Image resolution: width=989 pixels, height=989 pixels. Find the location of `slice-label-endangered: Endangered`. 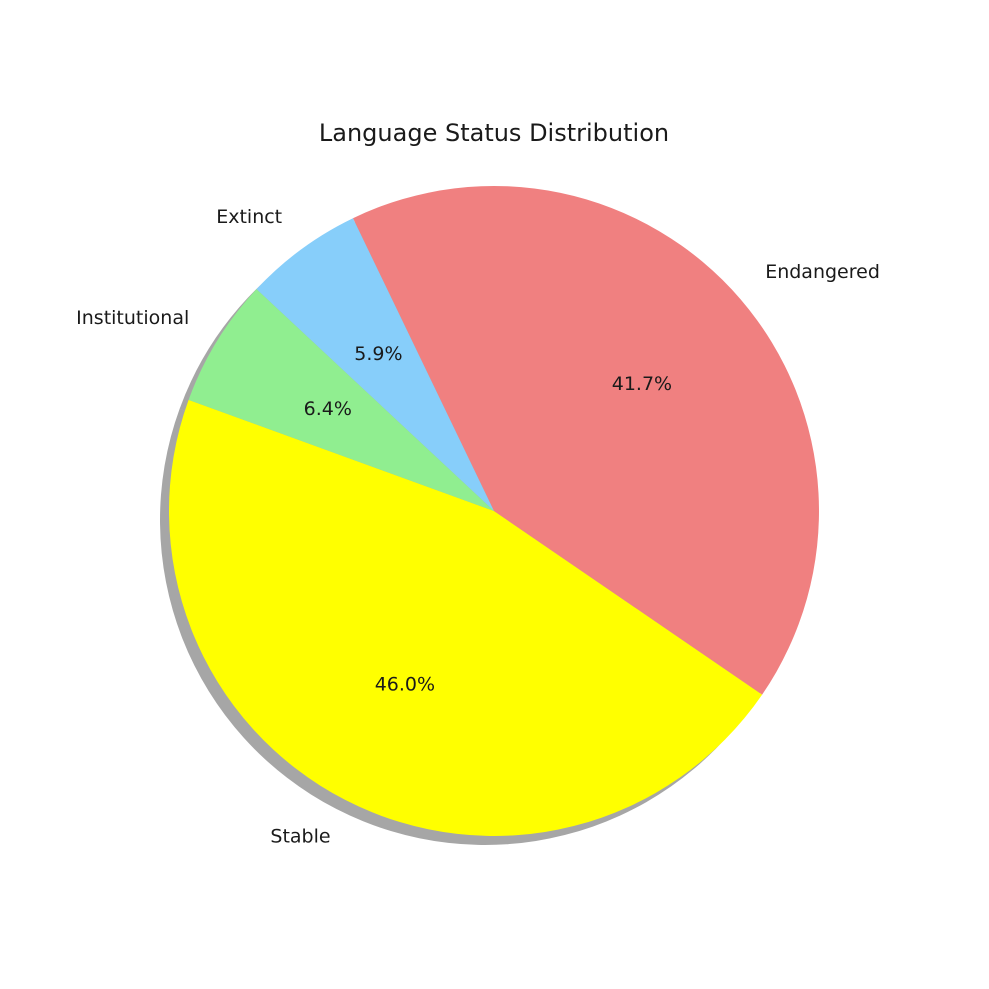

slice-label-endangered: Endangered is located at coordinates (822, 272).